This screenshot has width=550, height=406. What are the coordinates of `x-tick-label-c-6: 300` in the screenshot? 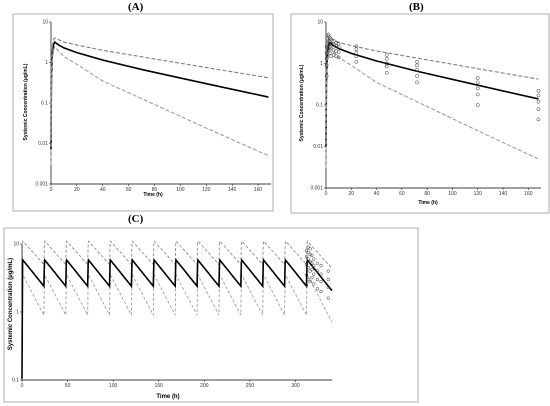 It's located at (295, 386).